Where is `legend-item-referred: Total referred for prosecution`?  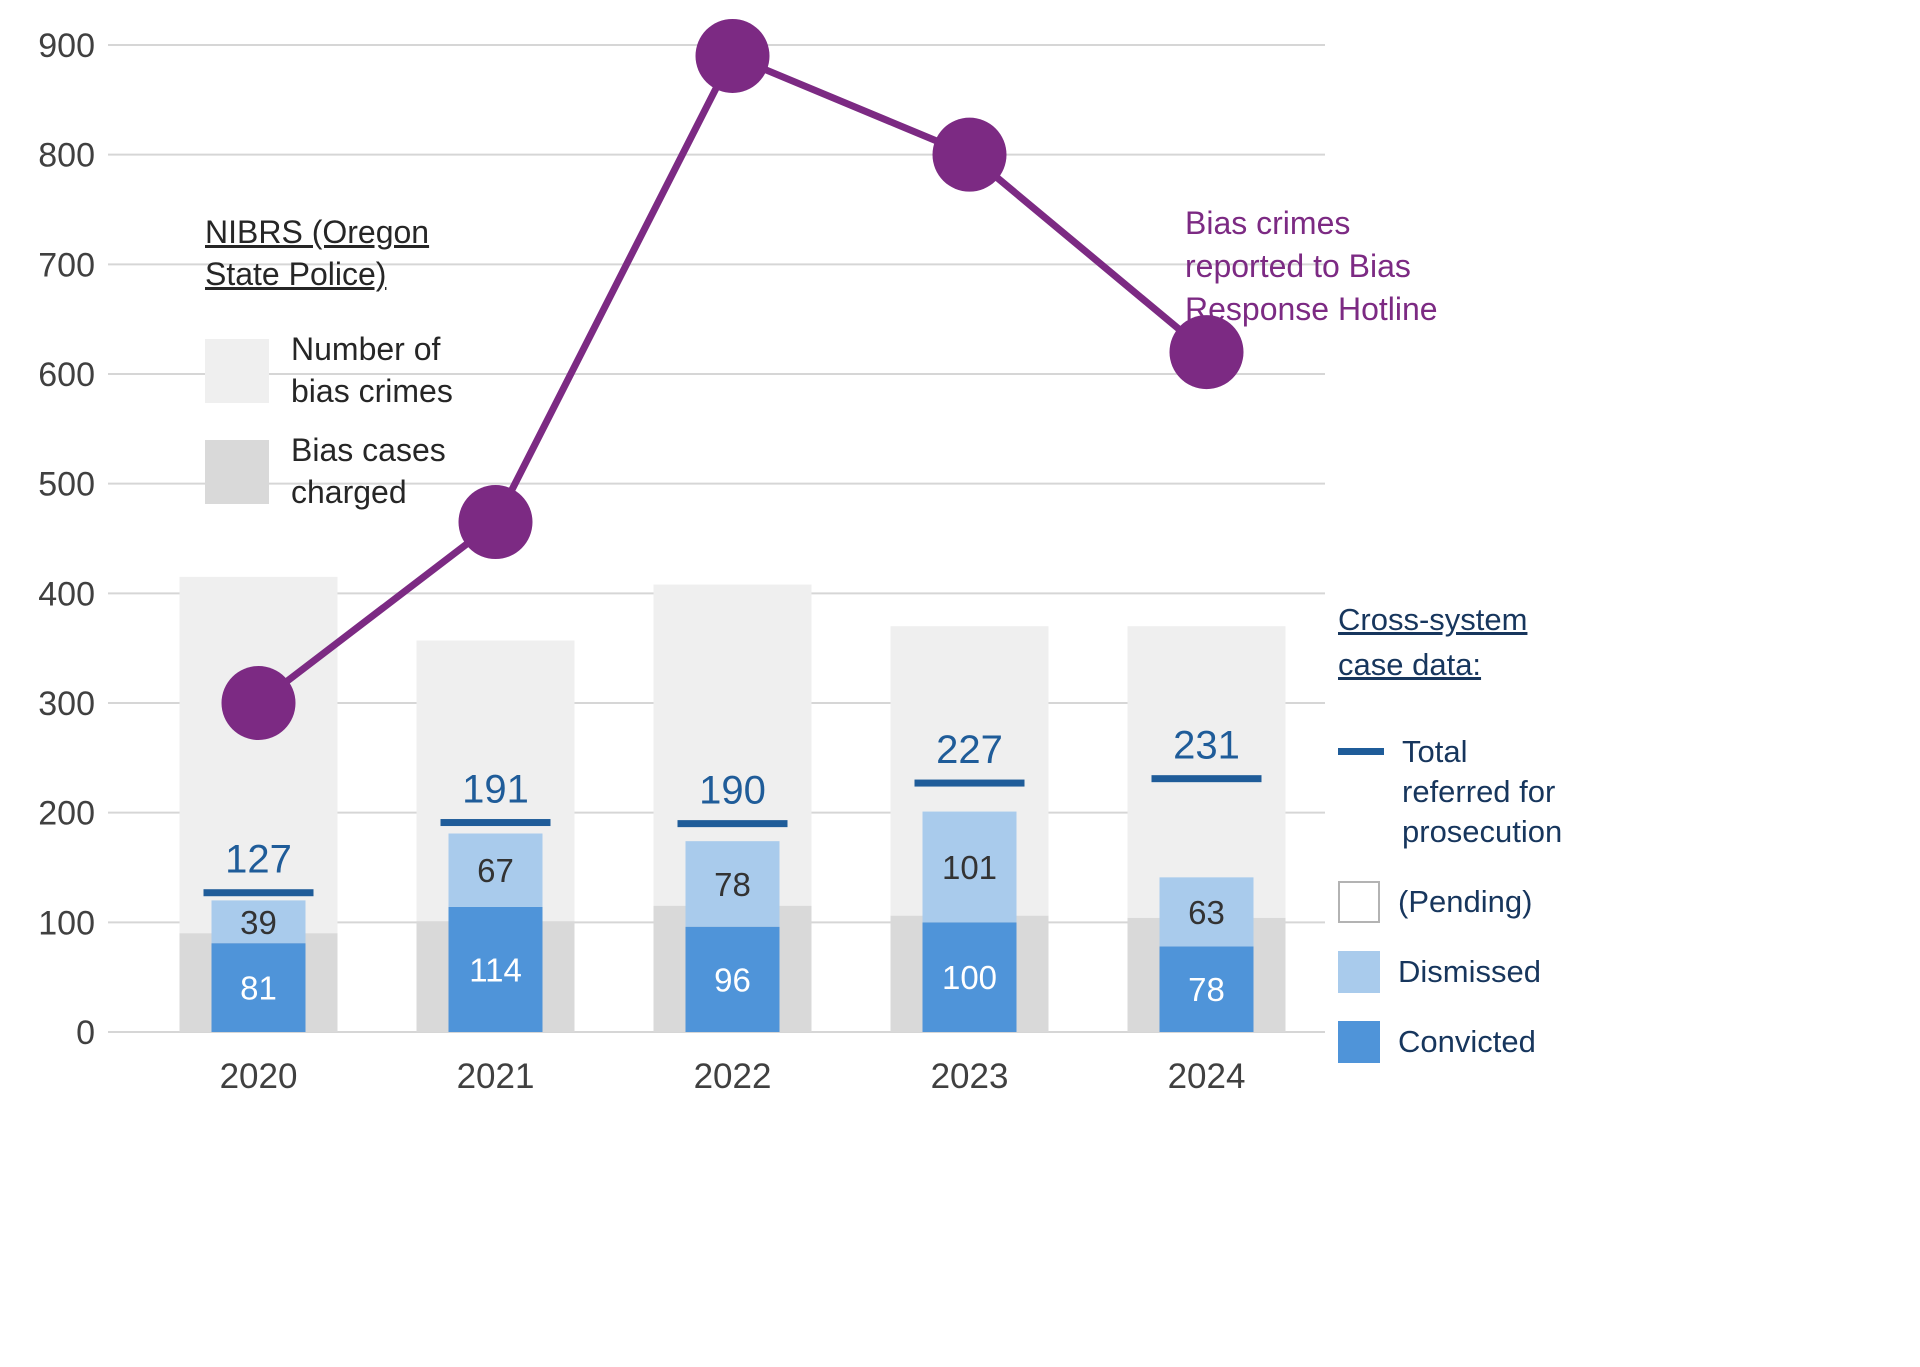 legend-item-referred: Total referred for prosecution is located at coordinates (1453, 792).